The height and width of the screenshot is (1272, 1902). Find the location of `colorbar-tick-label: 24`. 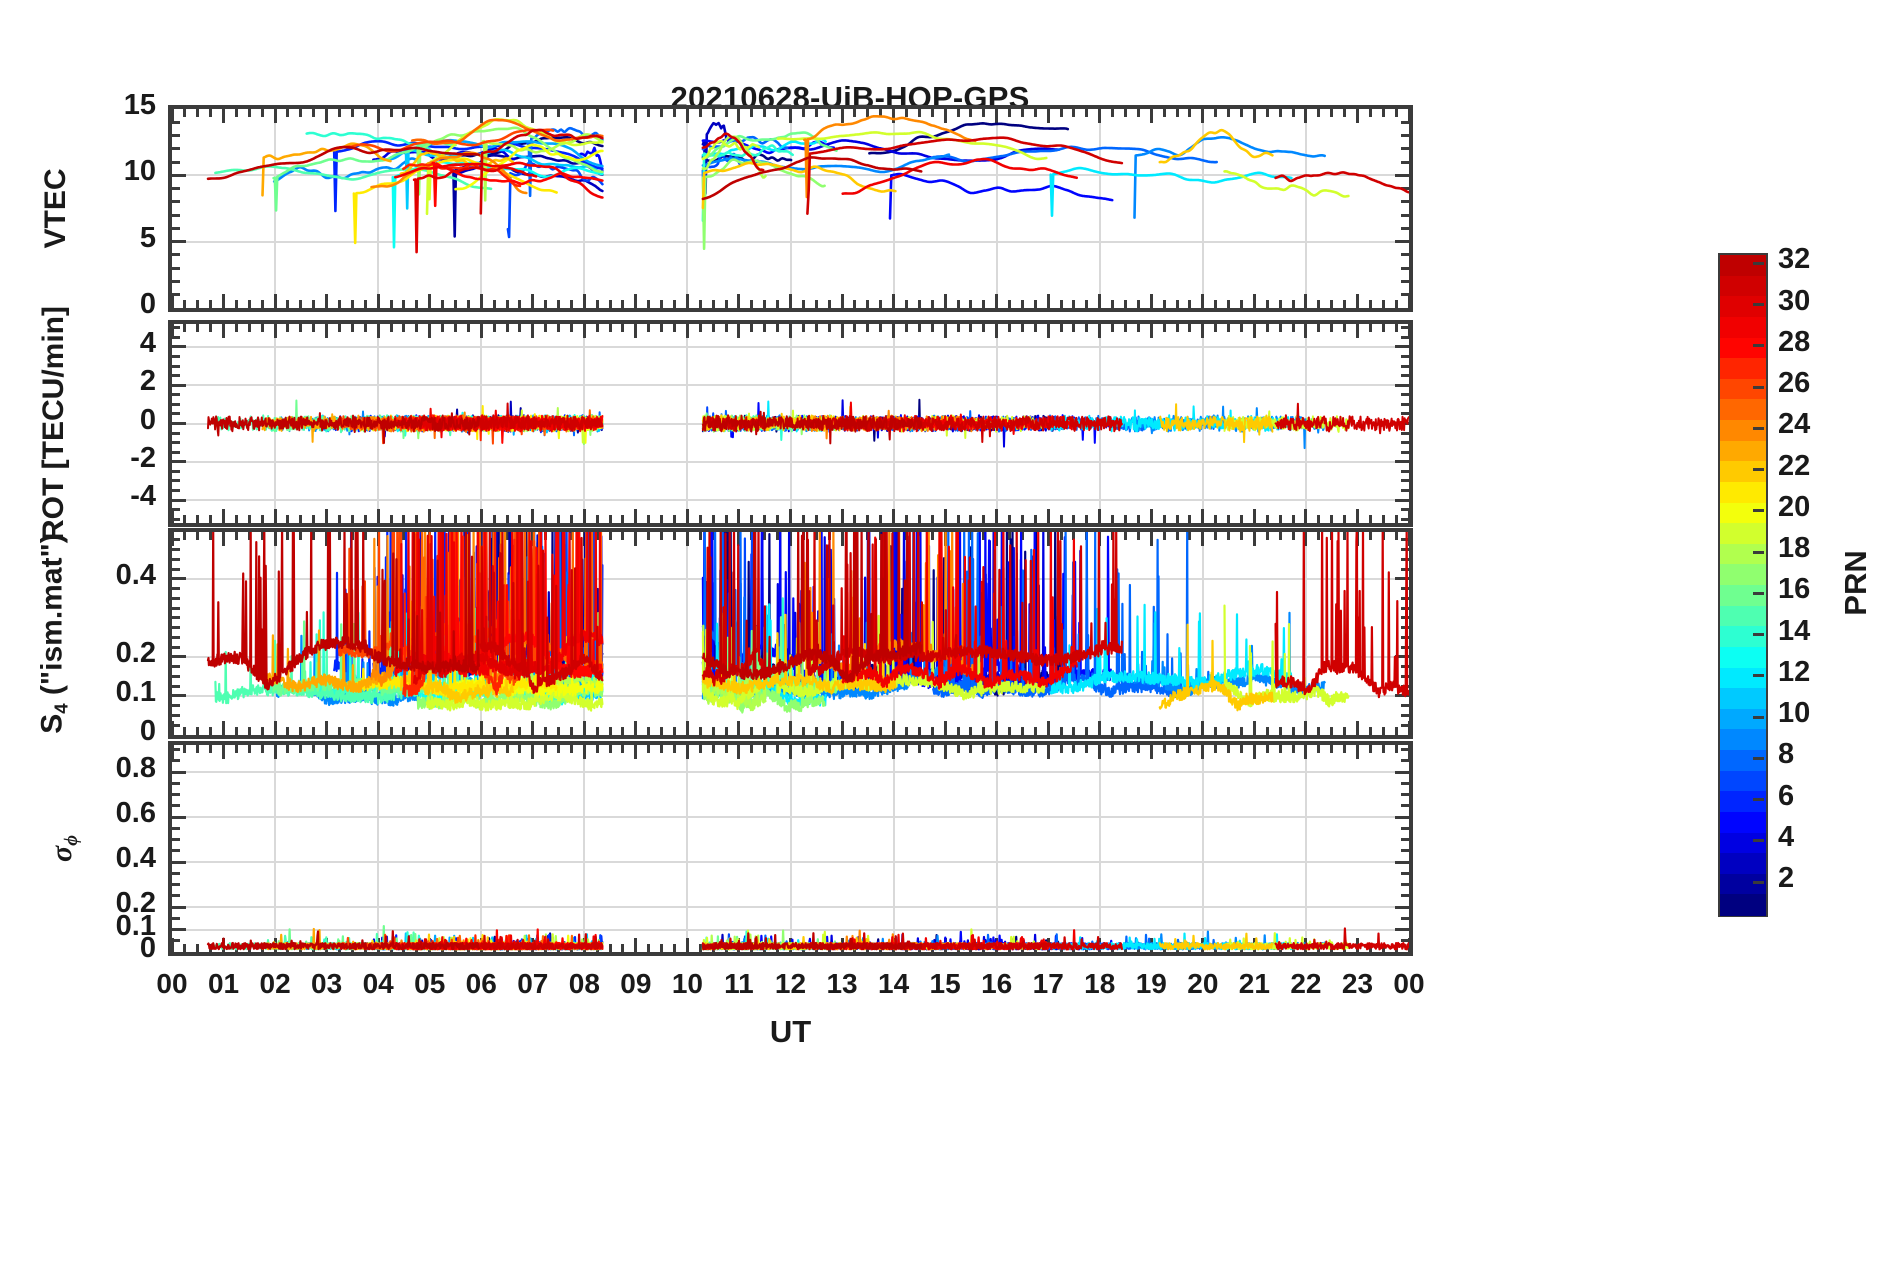

colorbar-tick-label: 24 is located at coordinates (1794, 424).